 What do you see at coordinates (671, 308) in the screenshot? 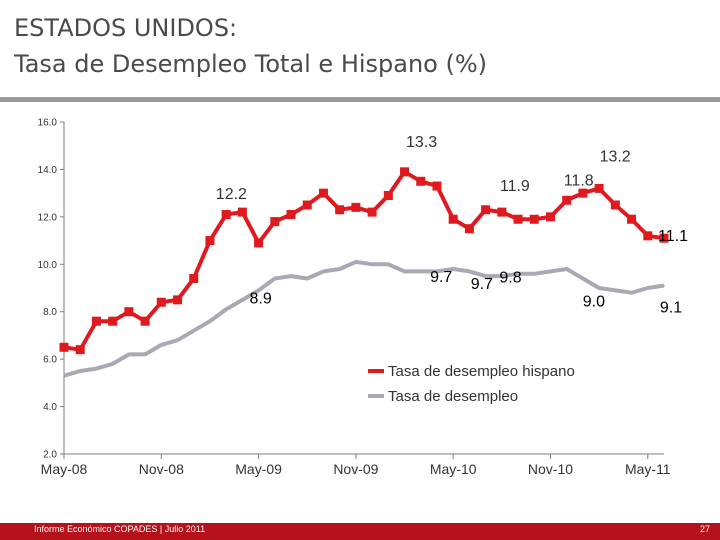
I see `data-label: 9.1` at bounding box center [671, 308].